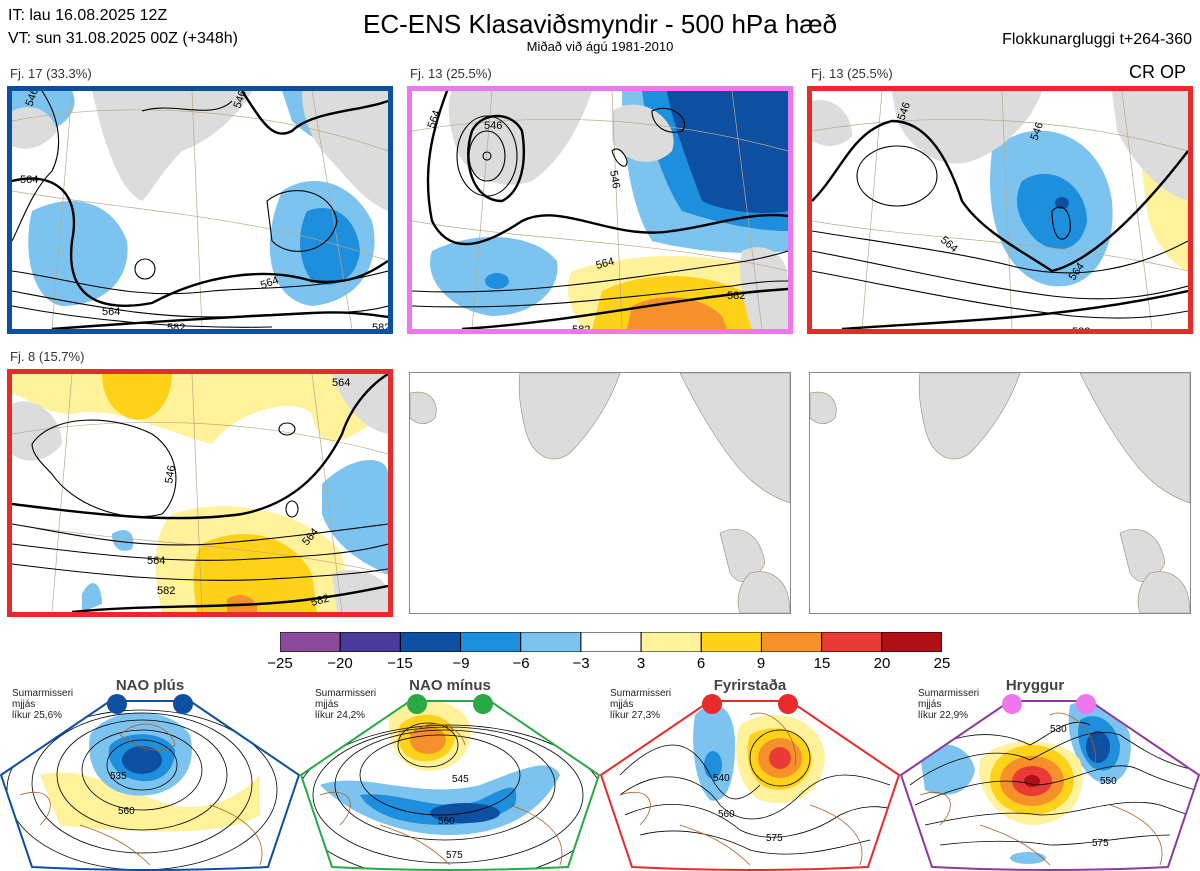 This screenshot has width=1200, height=871. Describe the element at coordinates (521, 663) in the screenshot. I see `colorbar-tick: −6` at that location.